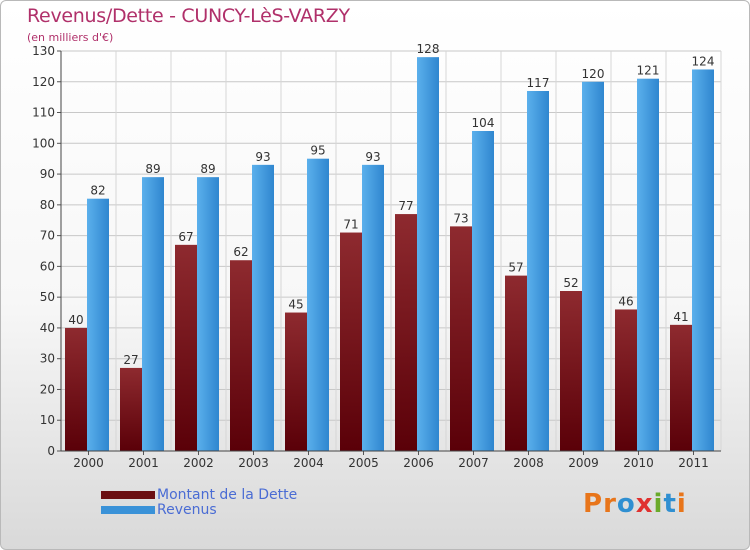  What do you see at coordinates (317, 151) in the screenshot?
I see `data-label: 95` at bounding box center [317, 151].